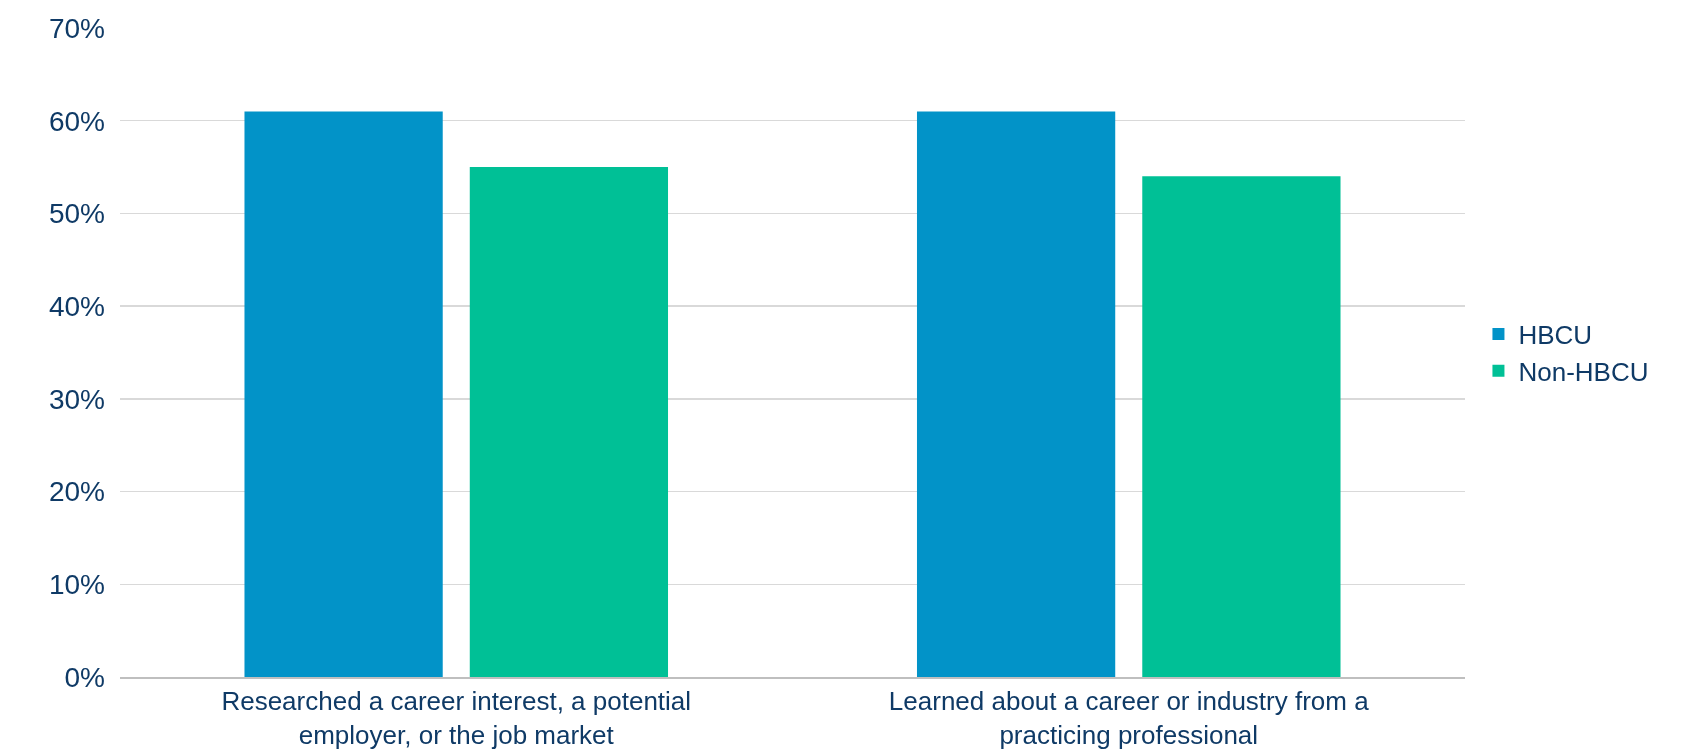 This screenshot has height=755, width=1701. What do you see at coordinates (456, 717) in the screenshot?
I see `x-tick-label: Researched a career interest, a potential employer, or the job market` at bounding box center [456, 717].